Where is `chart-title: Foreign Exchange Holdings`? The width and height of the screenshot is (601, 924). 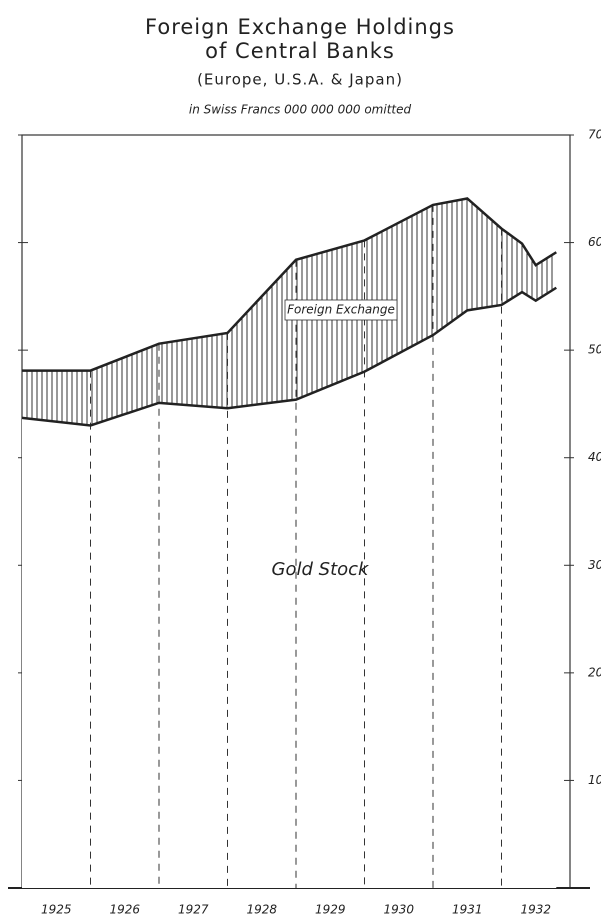 chart-title: Foreign Exchange Holdings is located at coordinates (300, 27).